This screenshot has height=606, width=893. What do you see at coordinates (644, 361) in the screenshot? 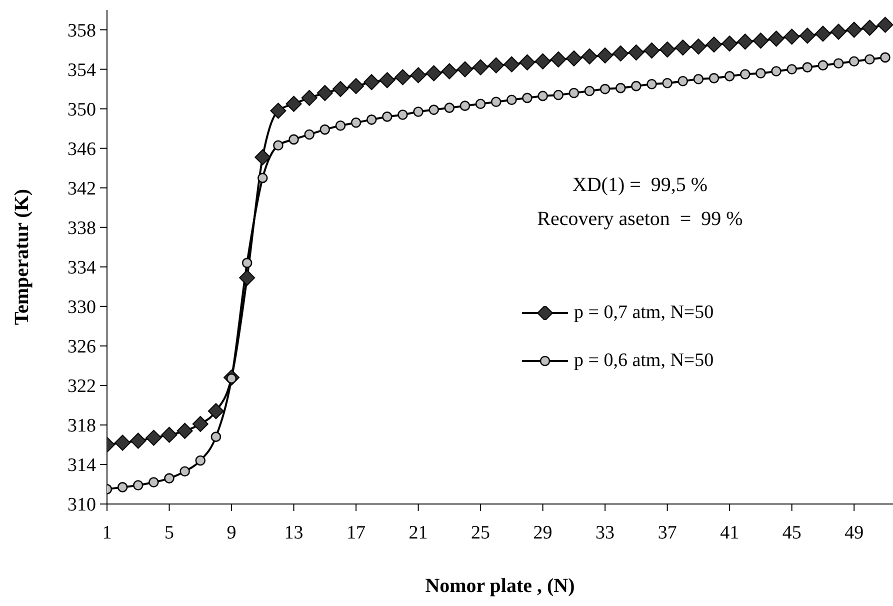
I see `legend-label: p = 0,6 atm, N=50` at bounding box center [644, 361].